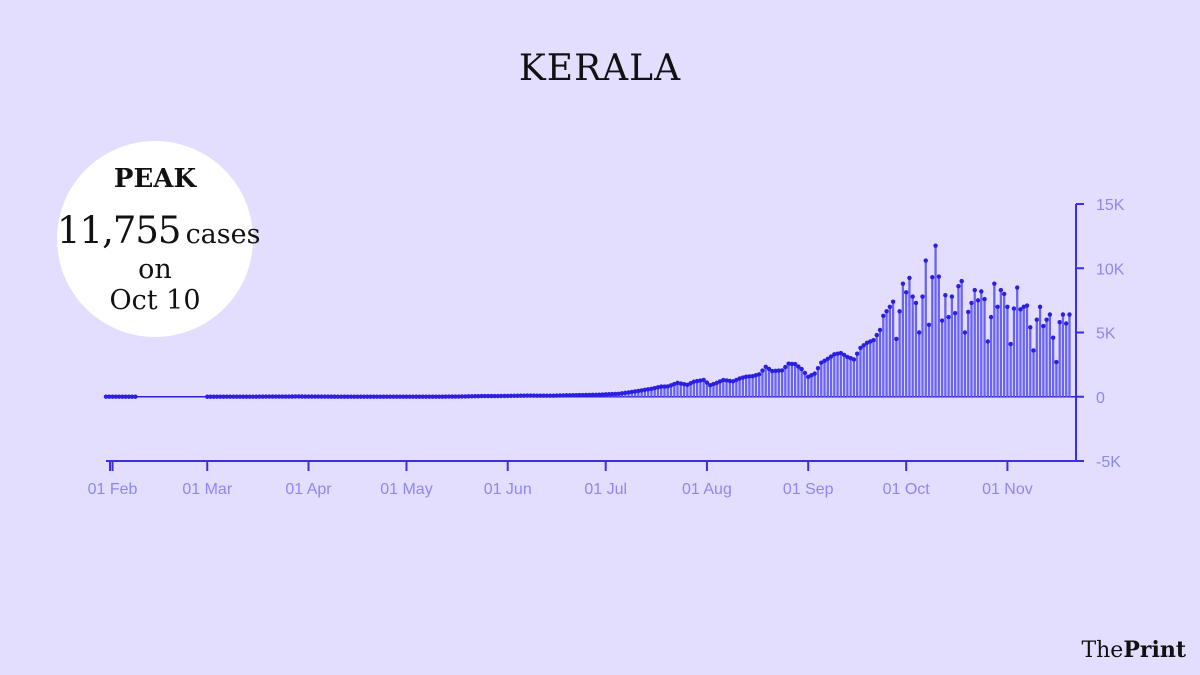  I want to click on x-tick-label: 01 Aug, so click(707, 489).